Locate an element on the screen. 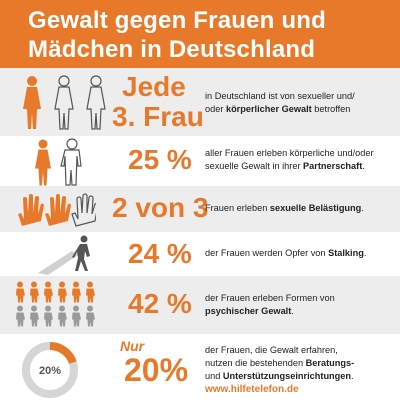 The height and width of the screenshot is (413, 400). stat-description: der Frauen werden Opfer von Stalking. is located at coordinates (300, 253).